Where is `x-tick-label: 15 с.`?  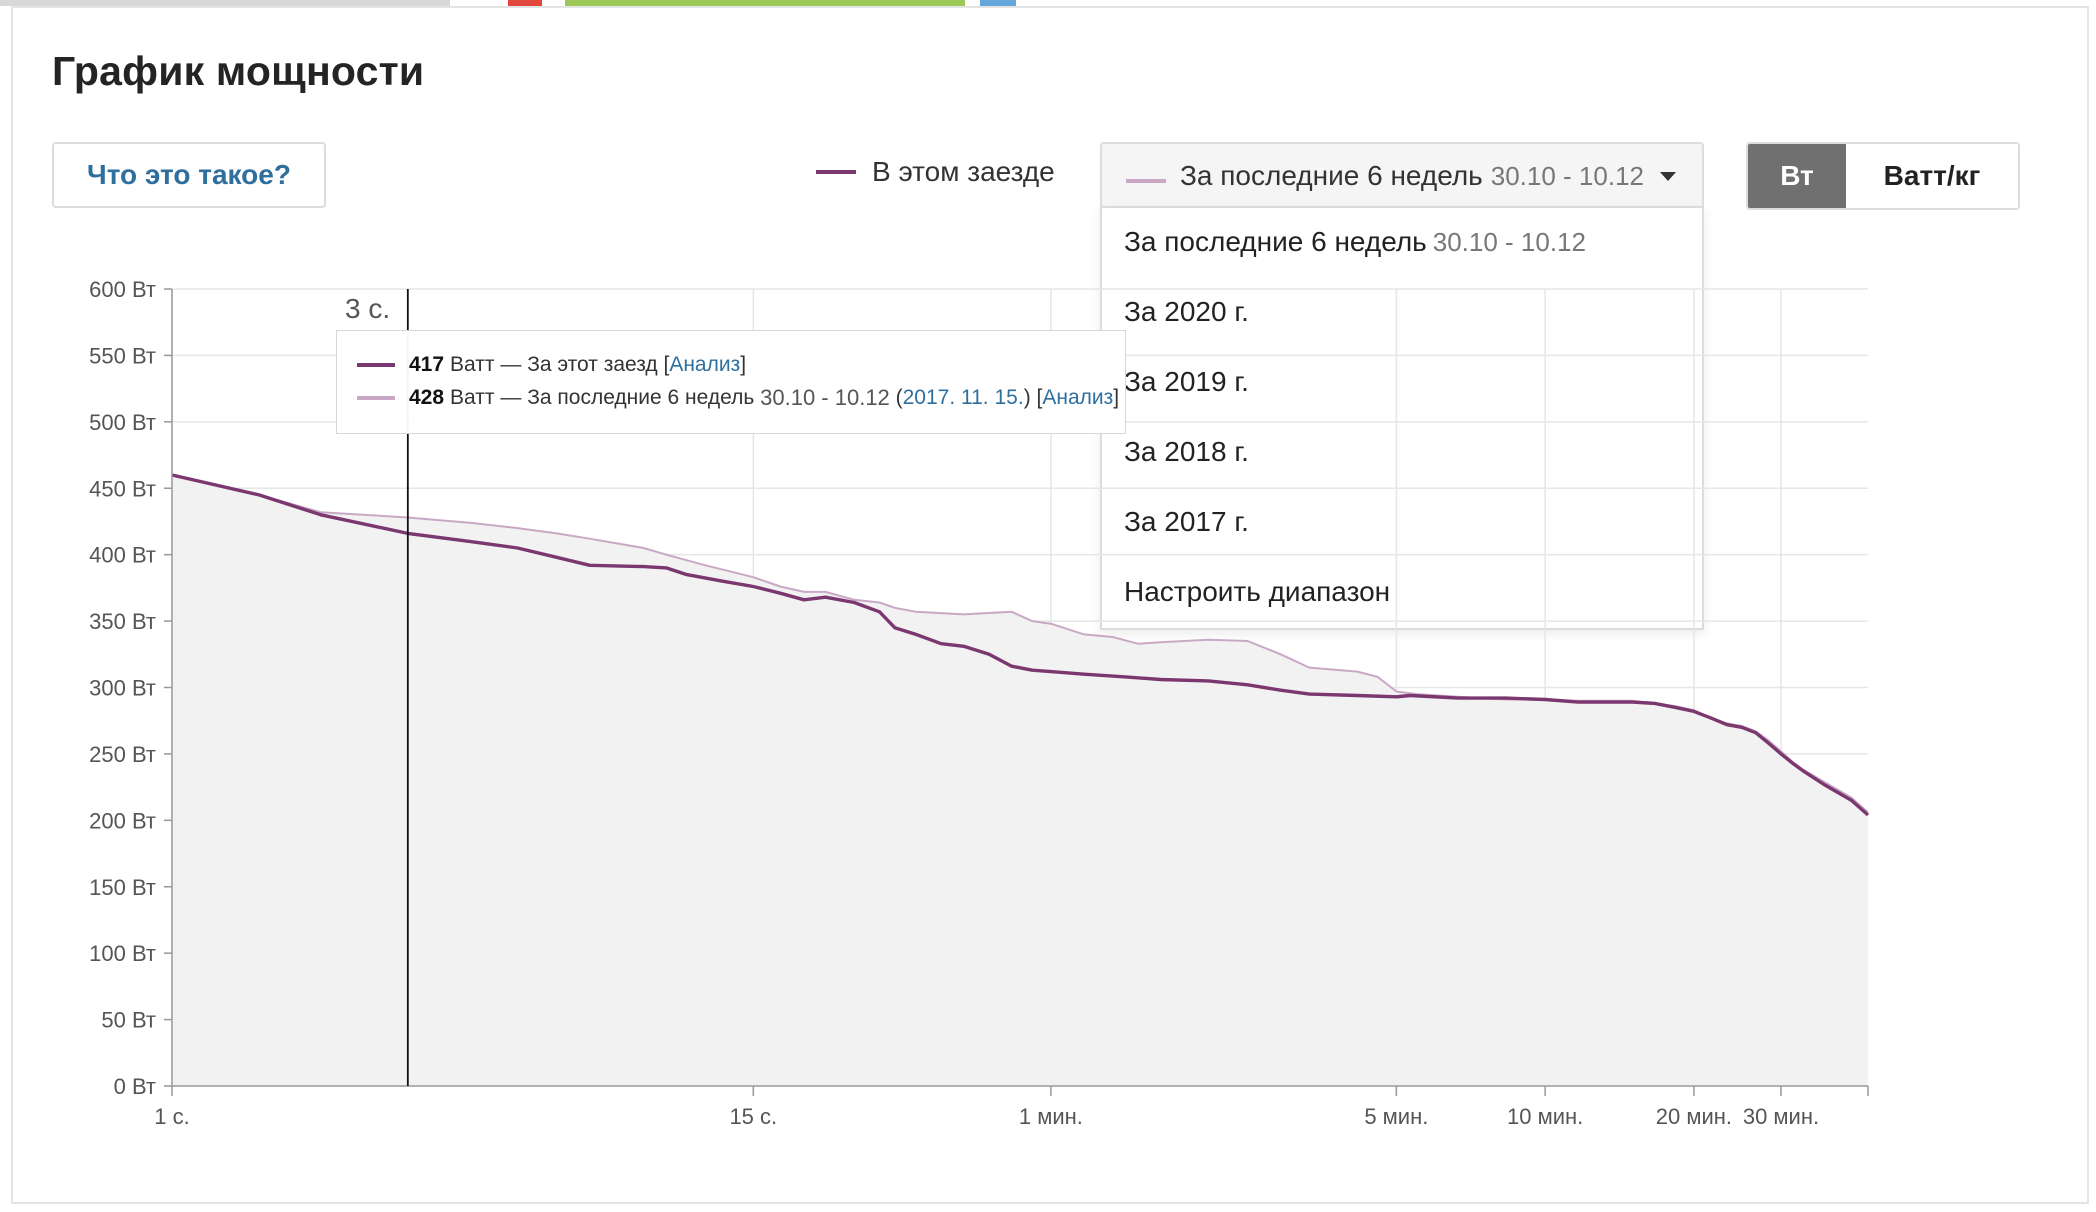 x-tick-label: 15 с. is located at coordinates (753, 1116).